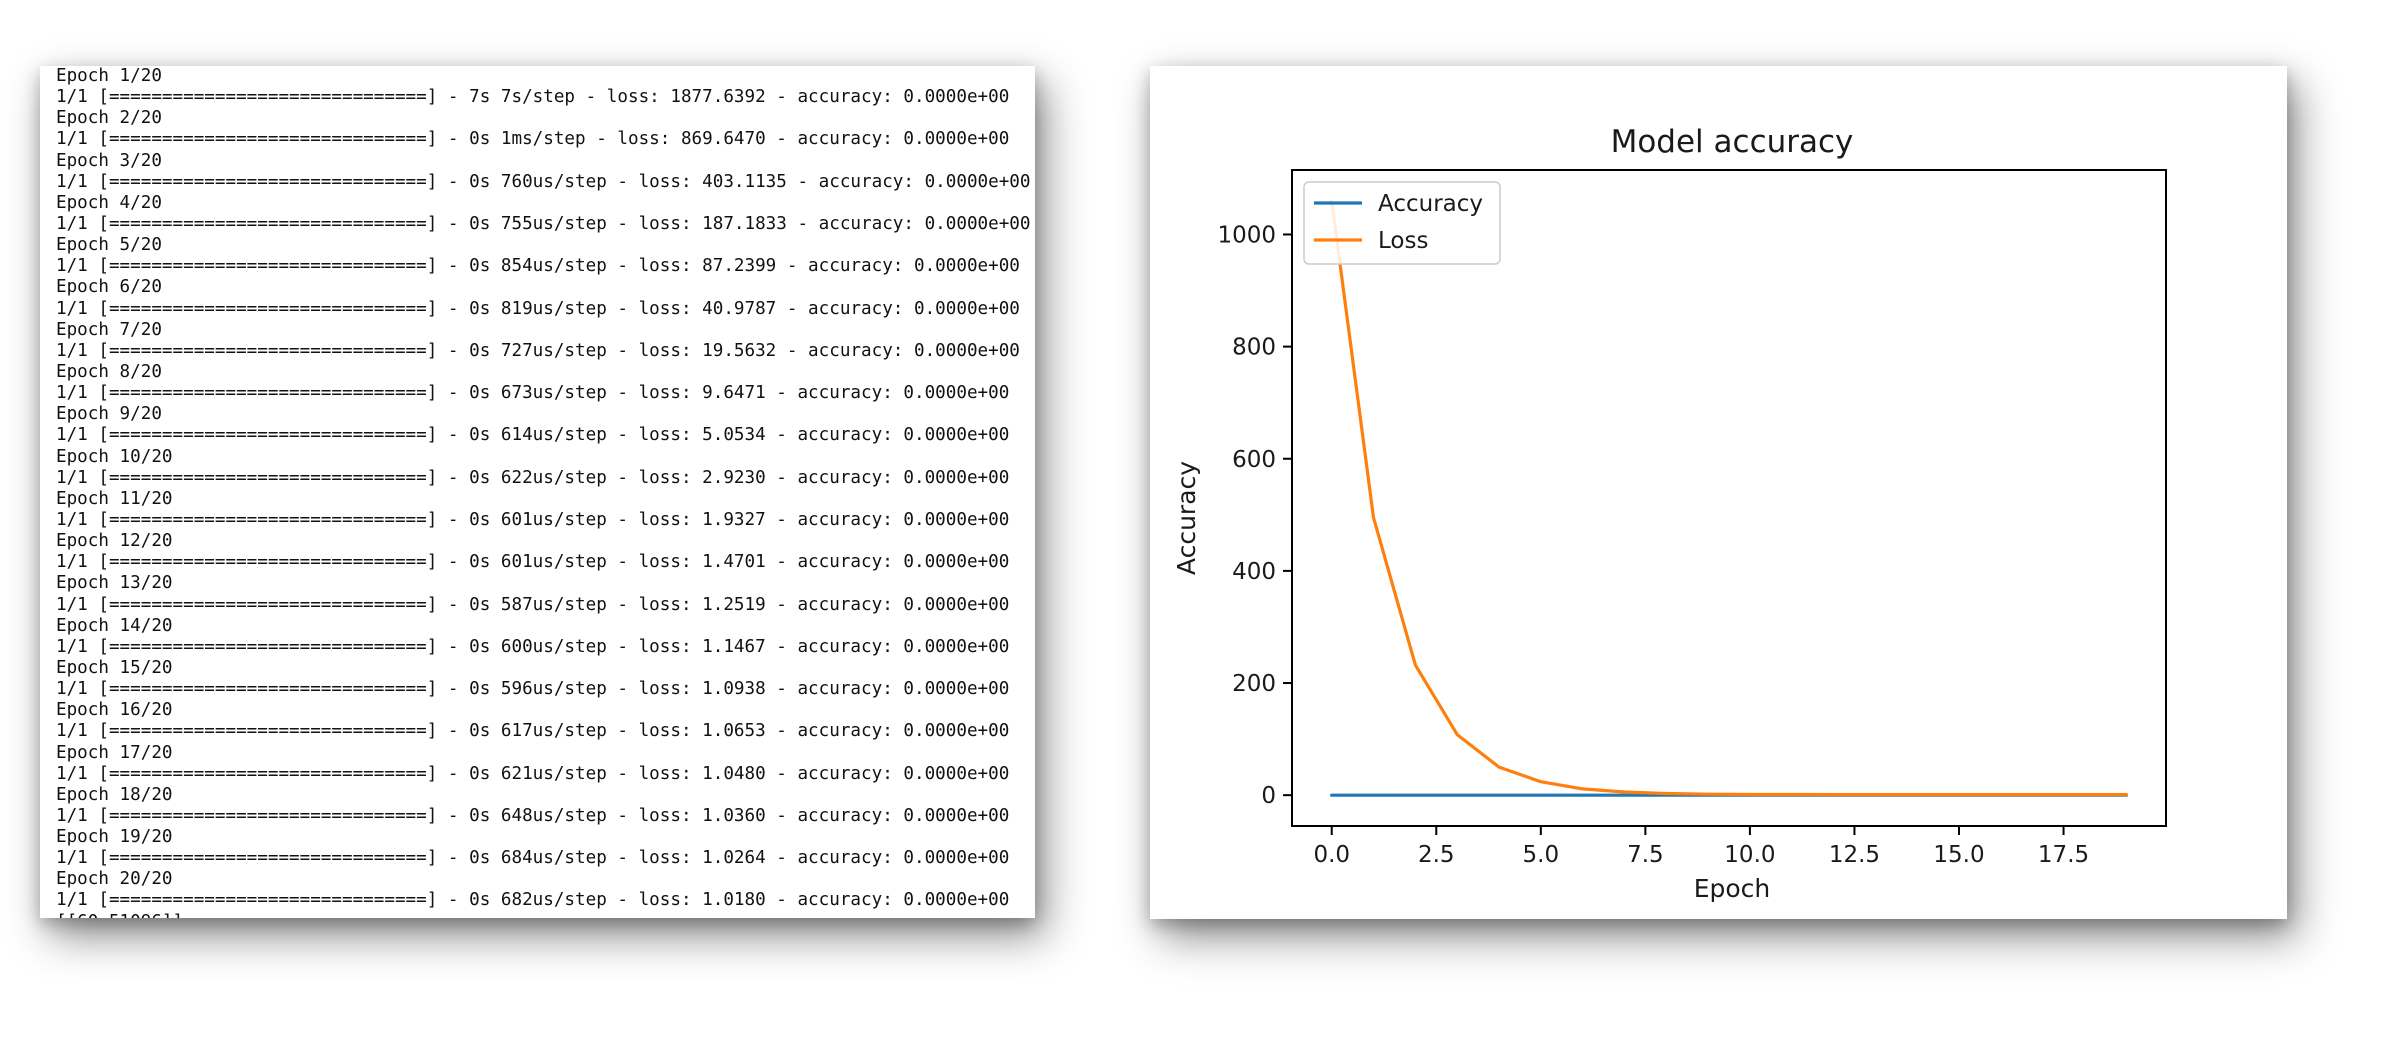 Image resolution: width=2388 pixels, height=1052 pixels. I want to click on x-axis-label: Epoch, so click(1732, 888).